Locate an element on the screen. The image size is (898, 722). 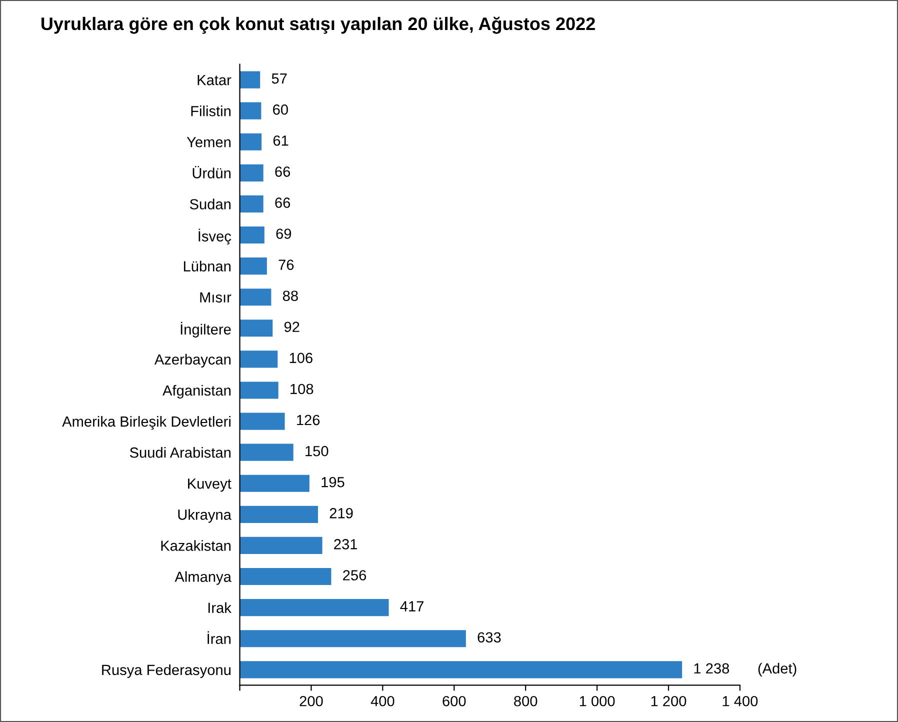
y-tick-label: Sudan is located at coordinates (210, 204).